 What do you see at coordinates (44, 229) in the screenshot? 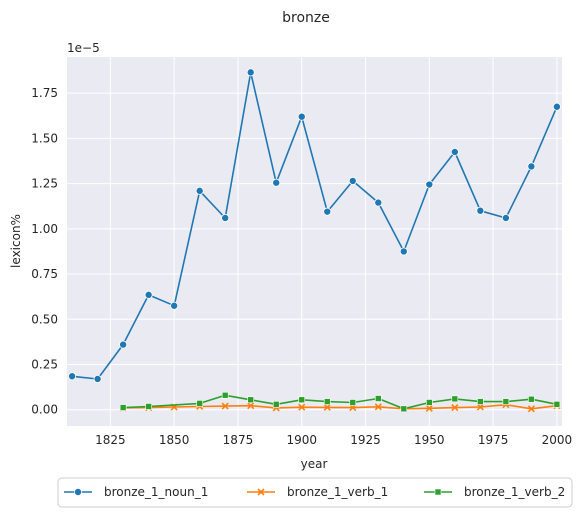
I see `y-tick-label: 1.00` at bounding box center [44, 229].